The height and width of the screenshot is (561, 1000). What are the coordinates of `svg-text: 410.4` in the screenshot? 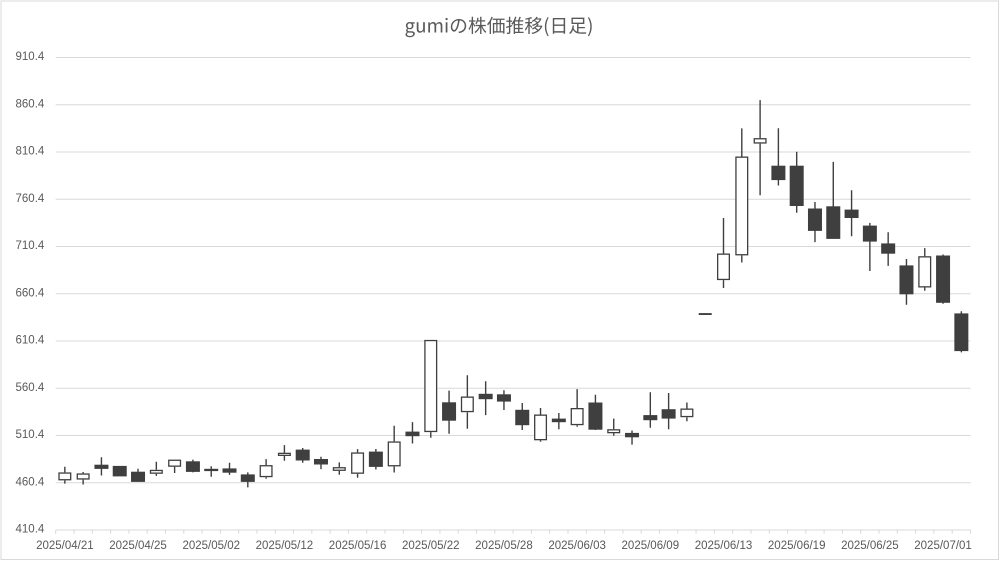 It's located at (30, 530).